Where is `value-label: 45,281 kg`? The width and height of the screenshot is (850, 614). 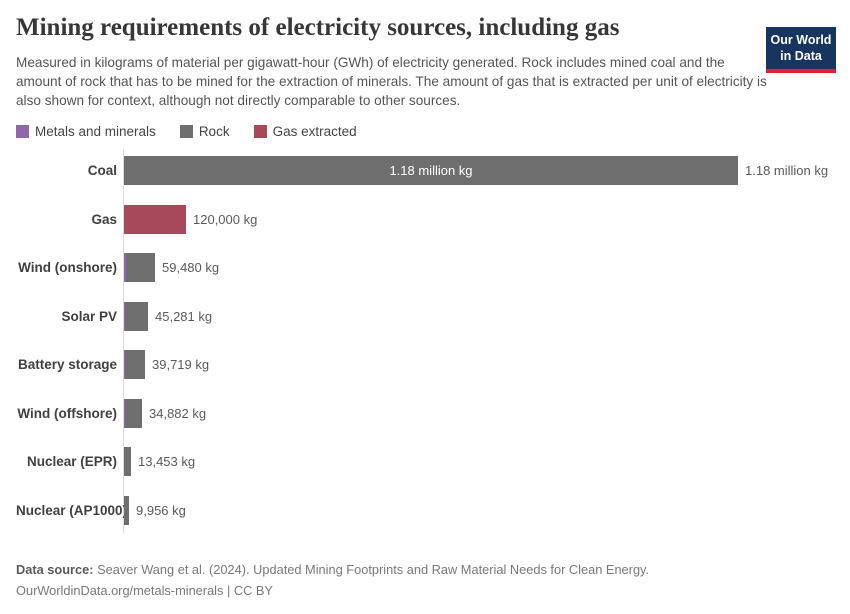 value-label: 45,281 kg is located at coordinates (184, 316).